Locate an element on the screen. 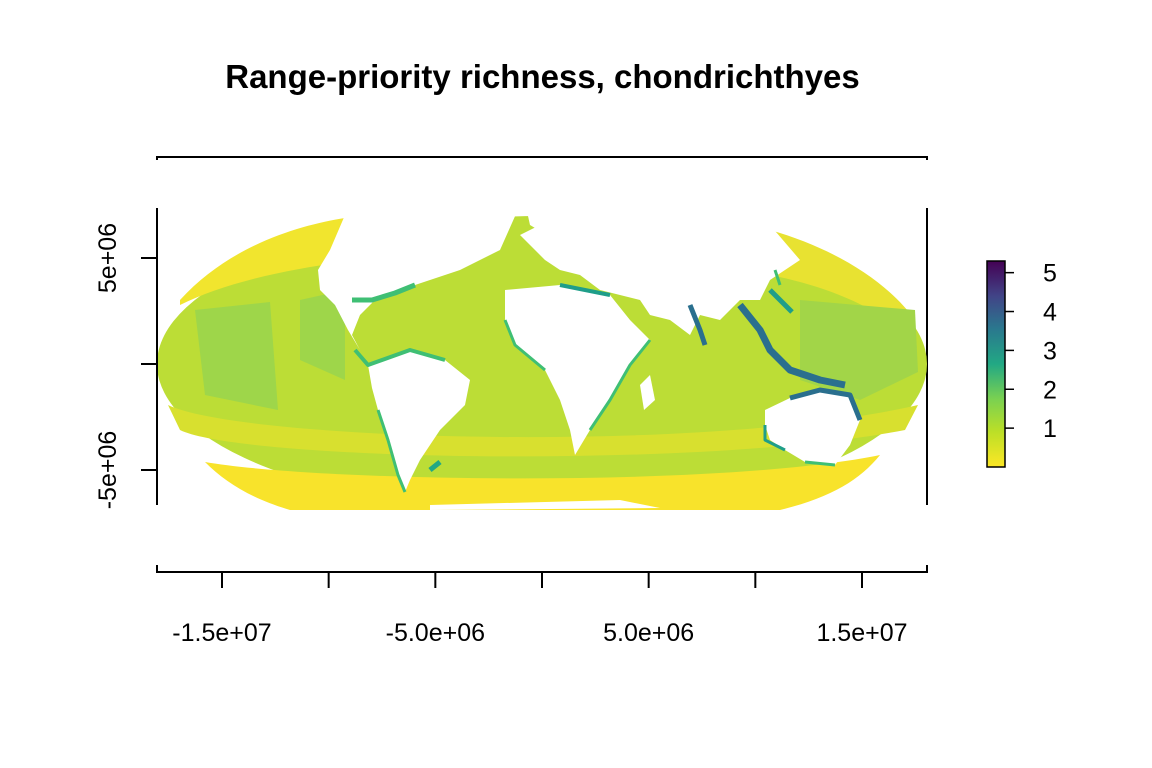 The image size is (1152, 768). y-tick-label: 5e+06 is located at coordinates (108, 258).